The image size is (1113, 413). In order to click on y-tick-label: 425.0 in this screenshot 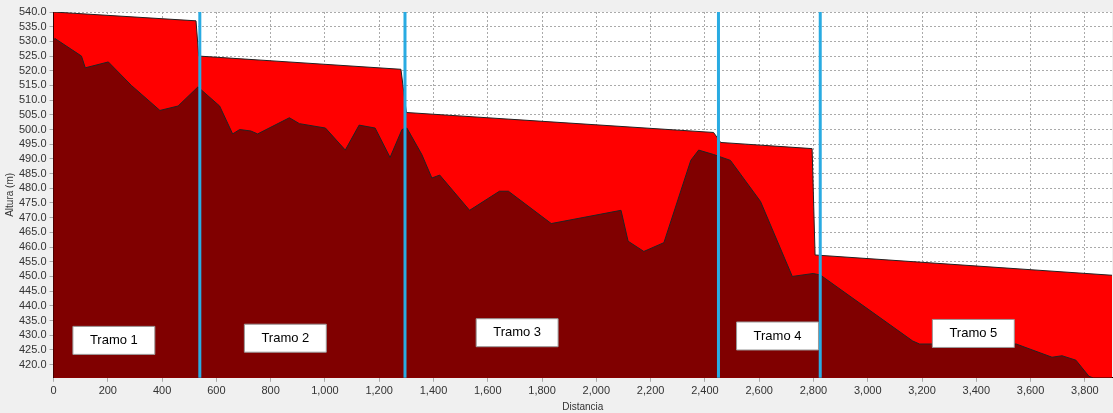, I will do `click(33, 348)`.